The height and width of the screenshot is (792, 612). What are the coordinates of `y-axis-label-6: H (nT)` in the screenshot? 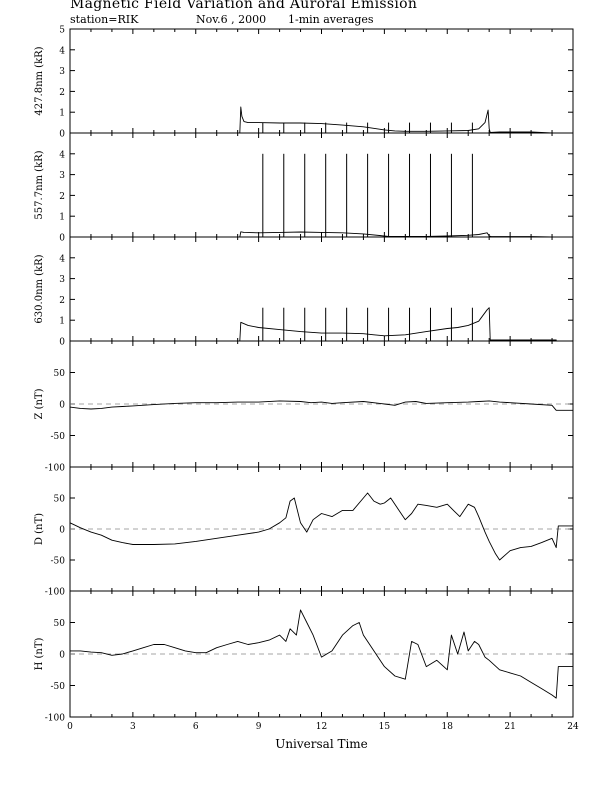 It's located at (39, 653).